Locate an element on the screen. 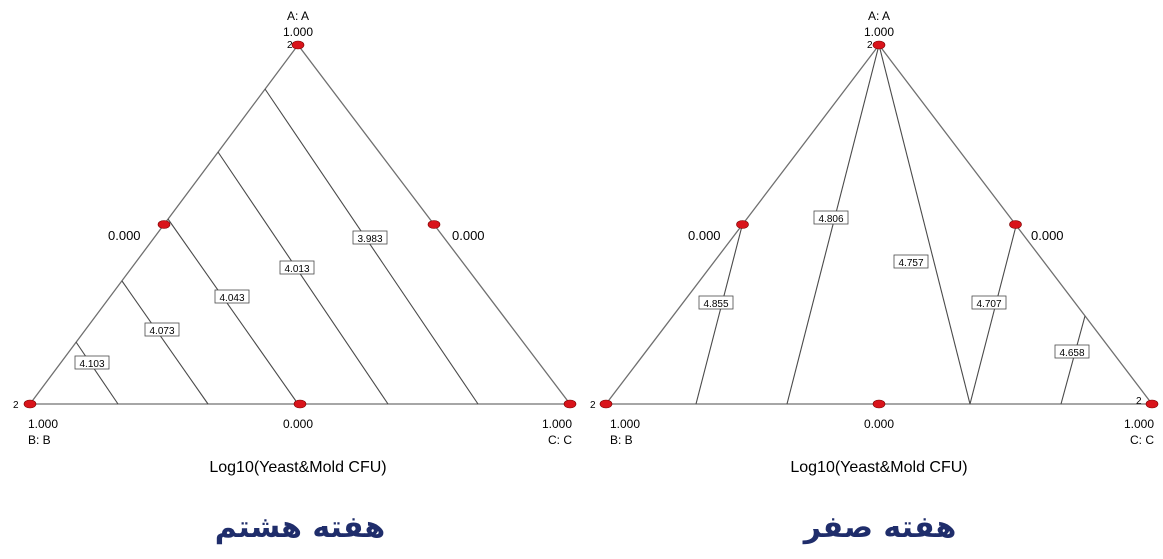  contour-level-label: 4.043 is located at coordinates (231, 298).